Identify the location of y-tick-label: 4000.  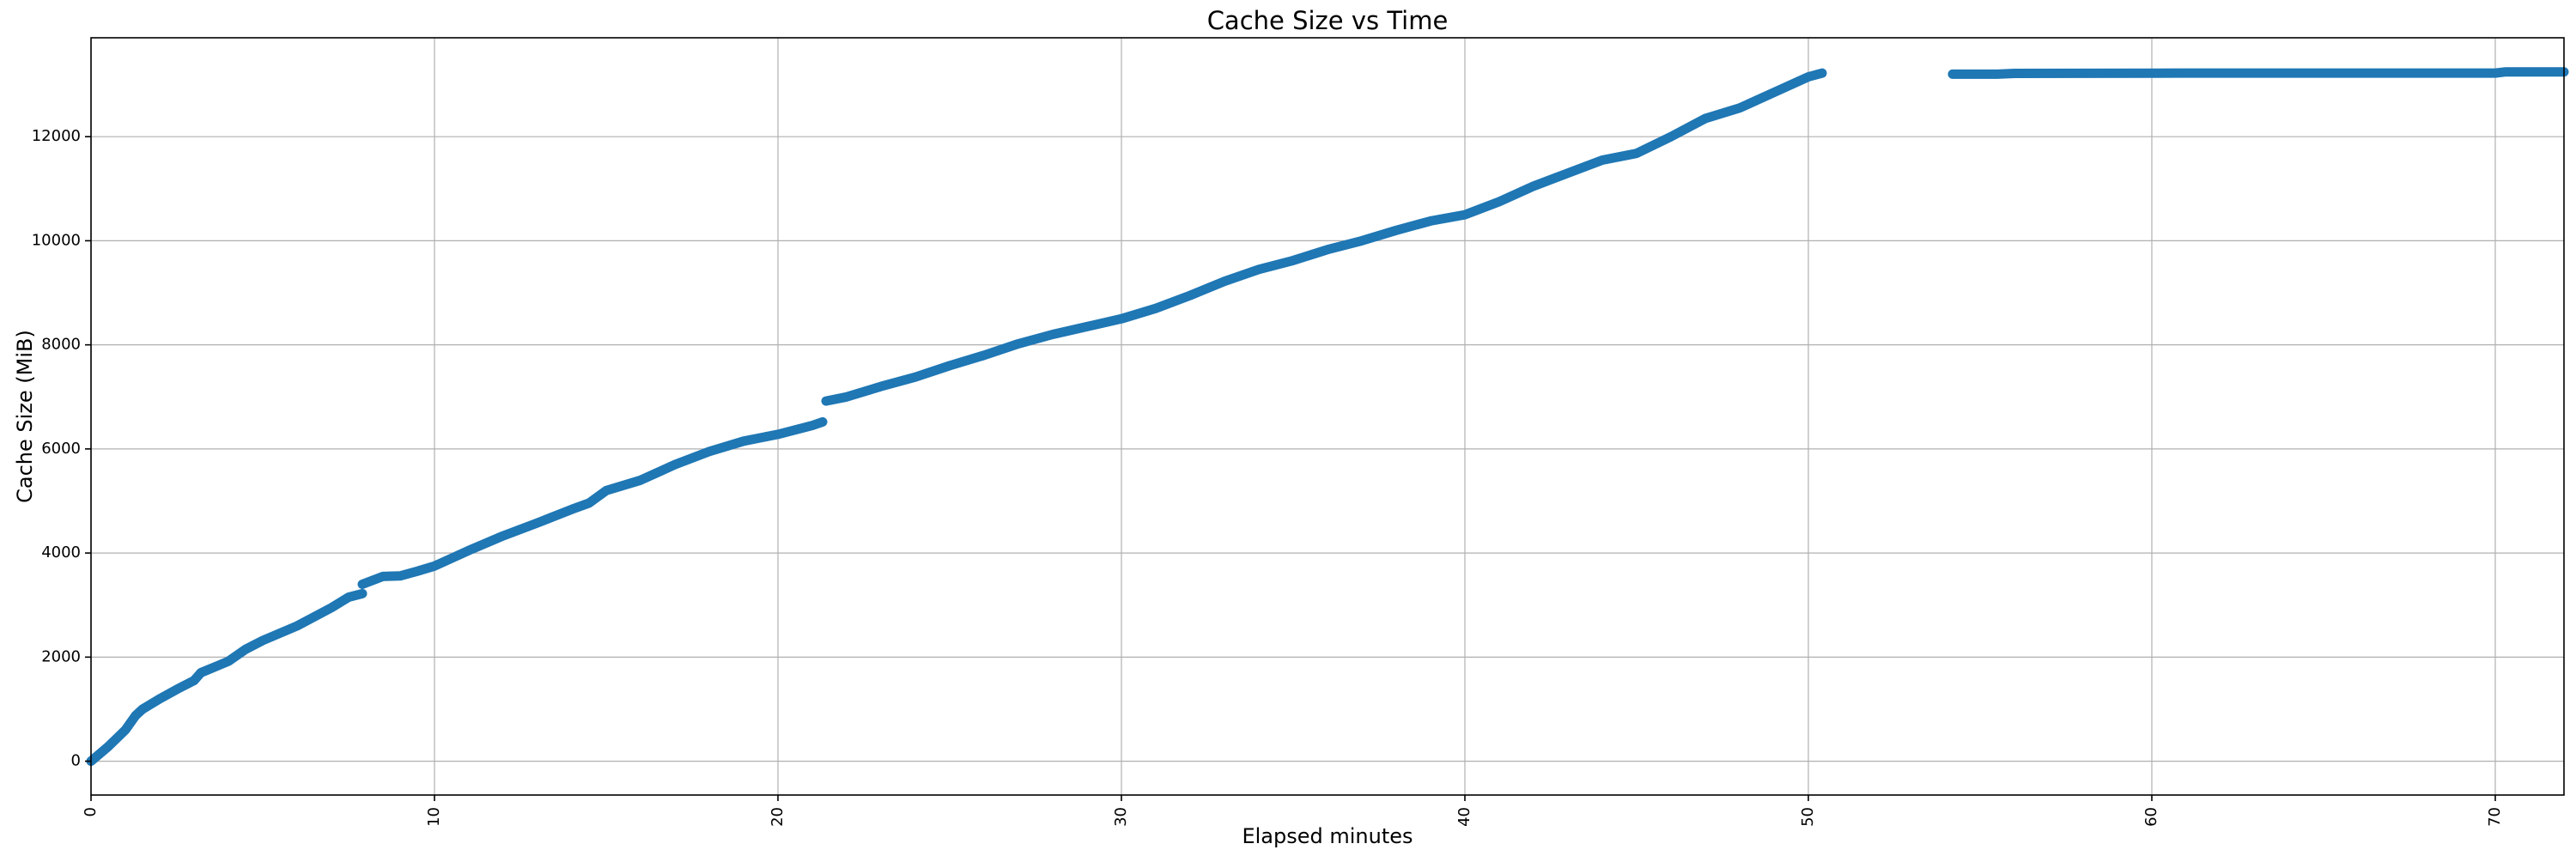
(61, 552).